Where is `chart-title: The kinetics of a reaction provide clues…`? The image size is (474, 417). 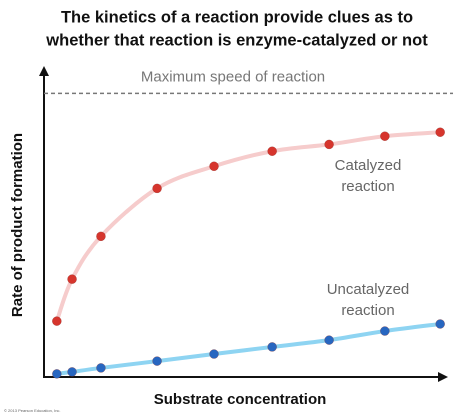 chart-title: The kinetics of a reaction provide clues… is located at coordinates (237, 17).